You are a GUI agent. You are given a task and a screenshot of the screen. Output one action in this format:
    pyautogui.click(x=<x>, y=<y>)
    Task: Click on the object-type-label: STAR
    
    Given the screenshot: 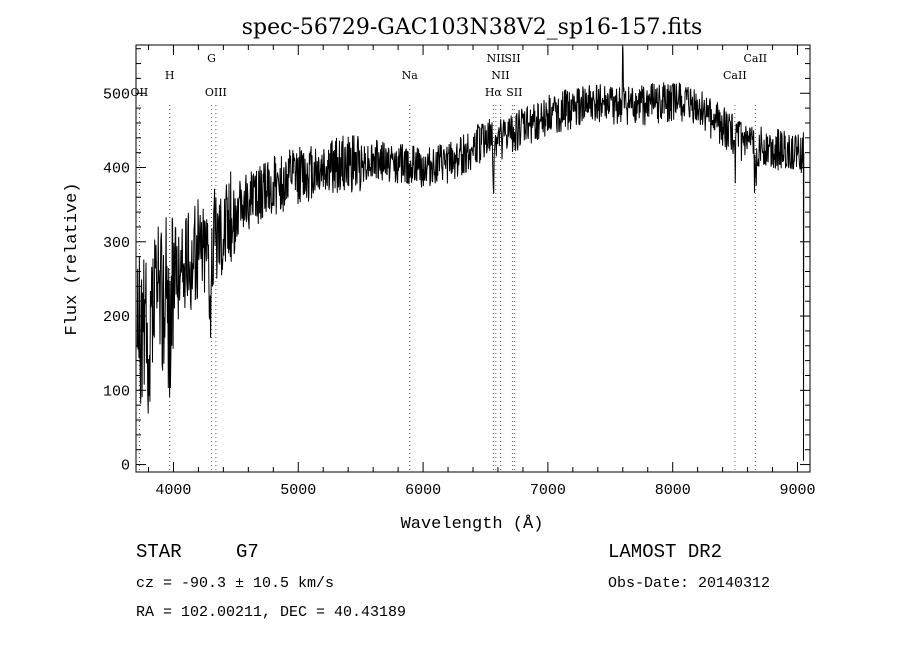 What is the action you would take?
    pyautogui.click(x=159, y=552)
    